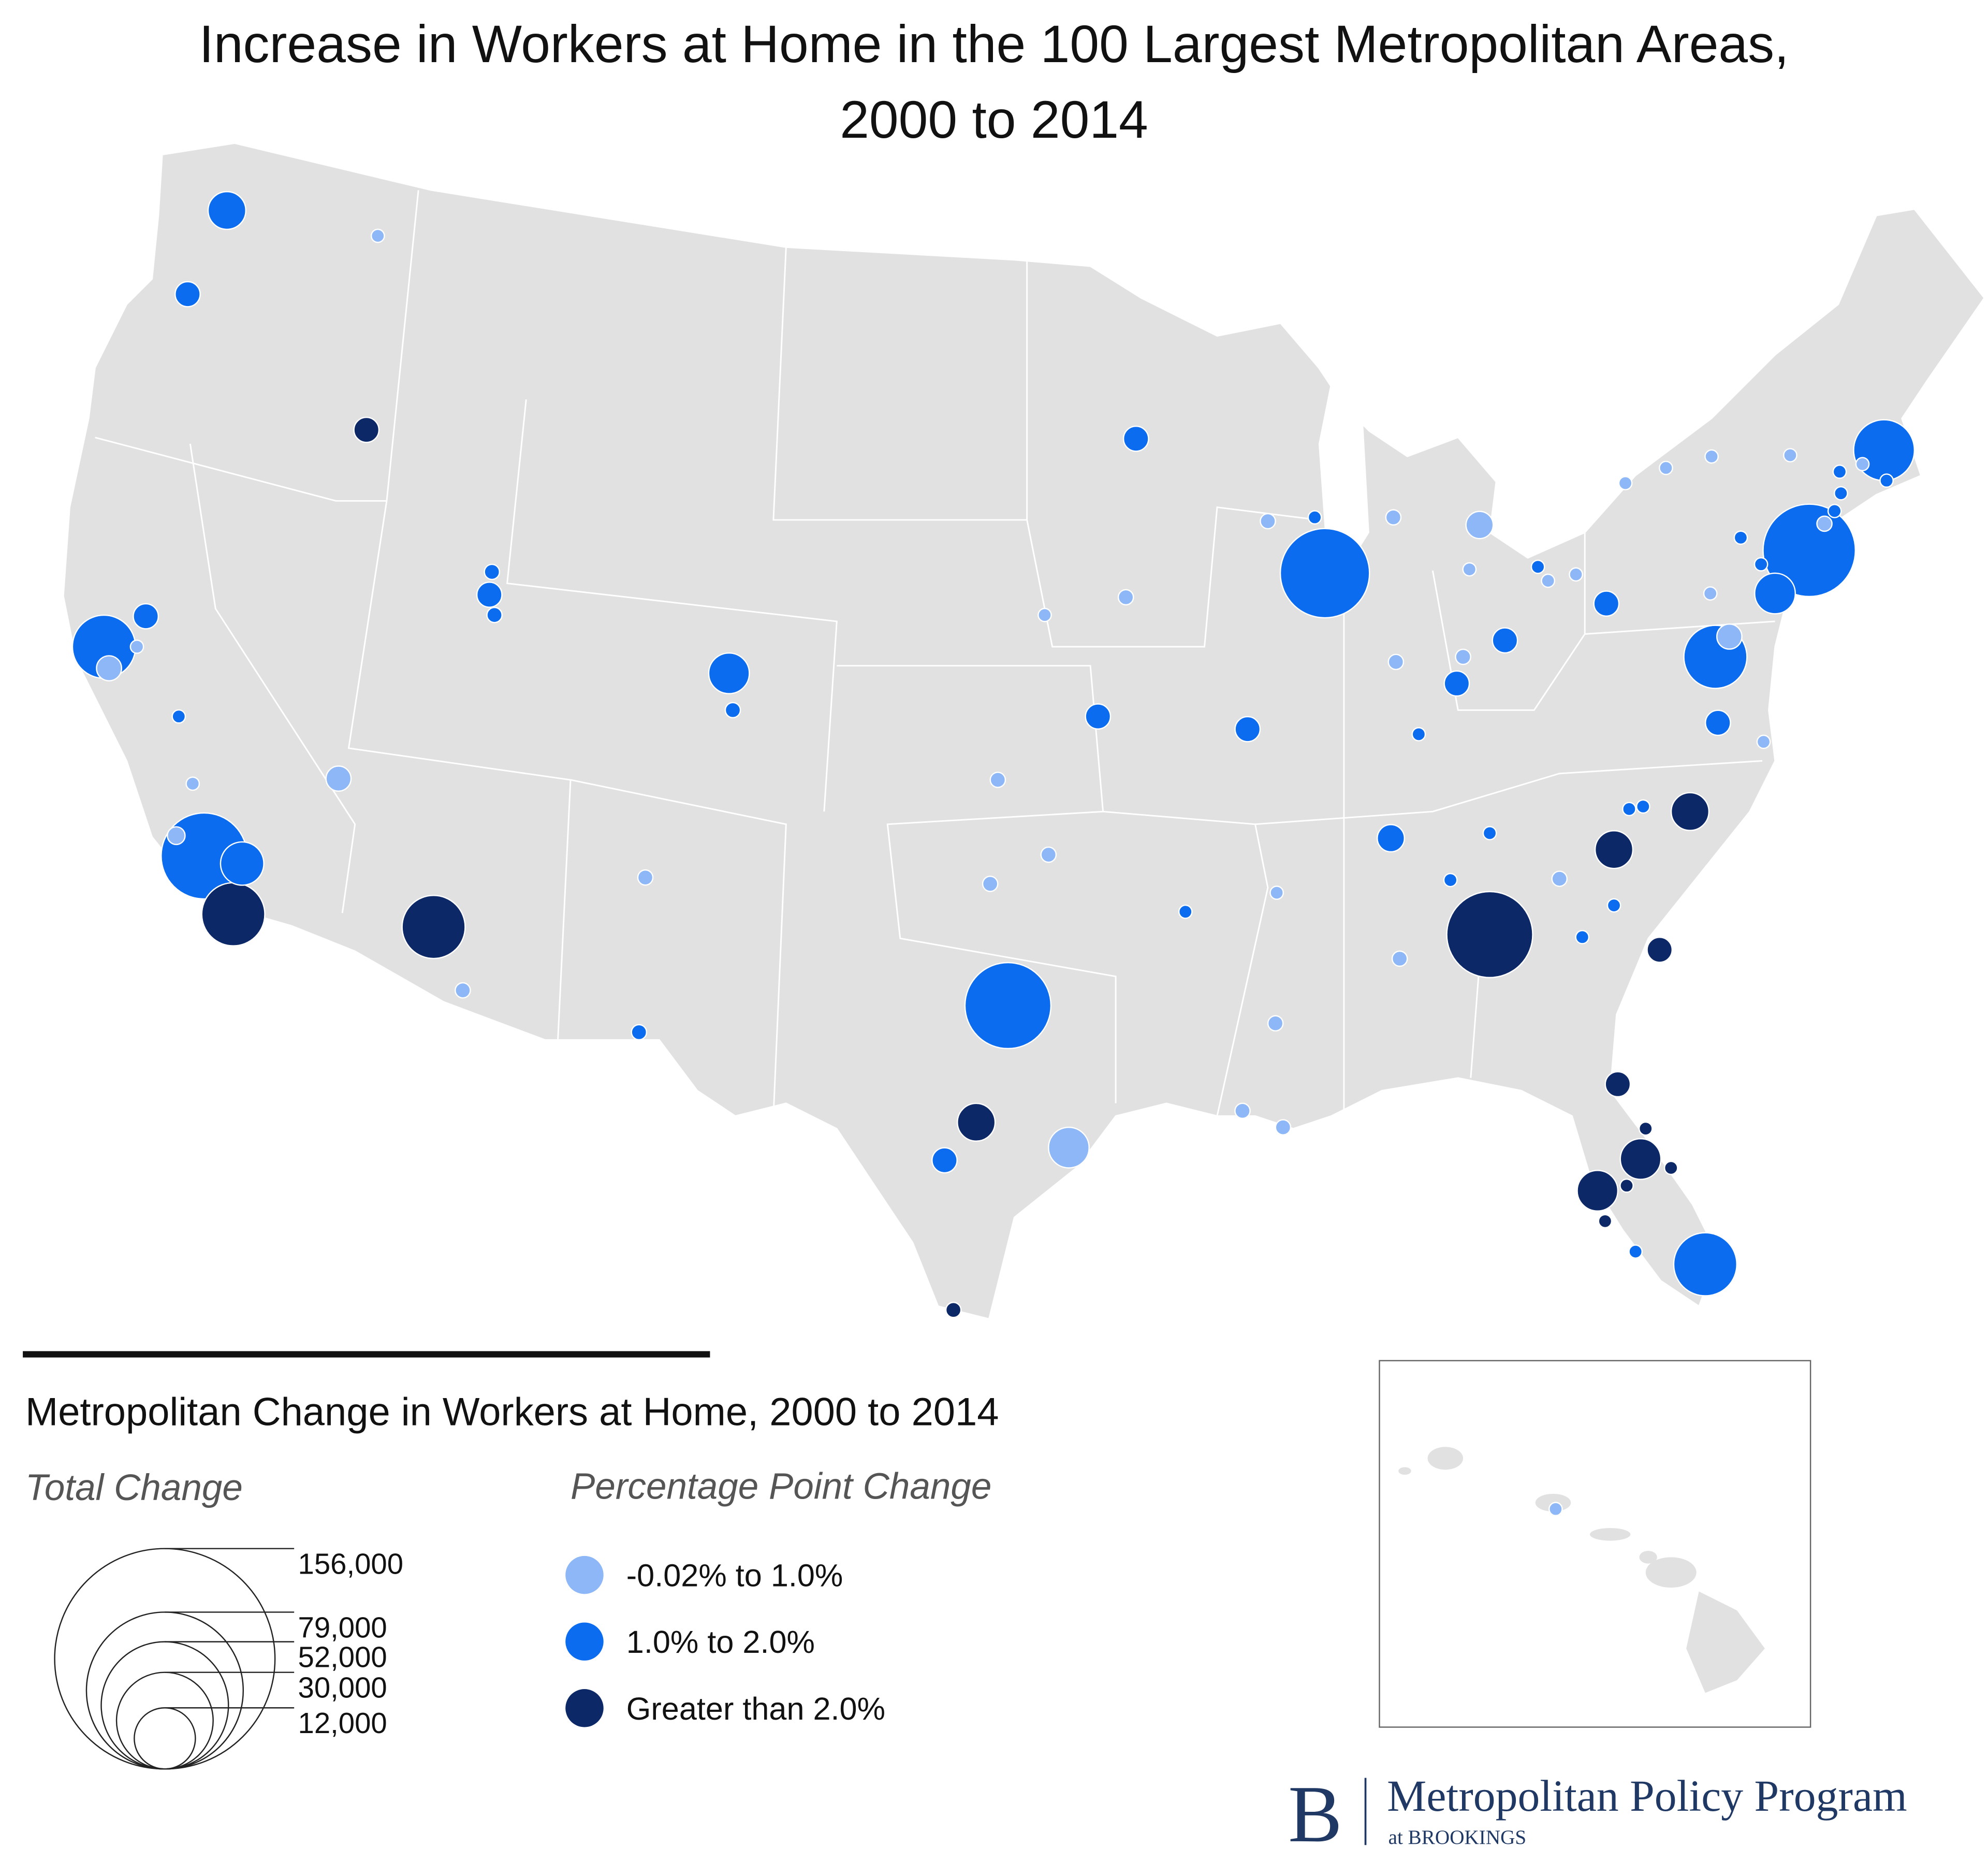  Describe the element at coordinates (342, 1723) in the screenshot. I see `size-legend-label: 12,000` at that location.